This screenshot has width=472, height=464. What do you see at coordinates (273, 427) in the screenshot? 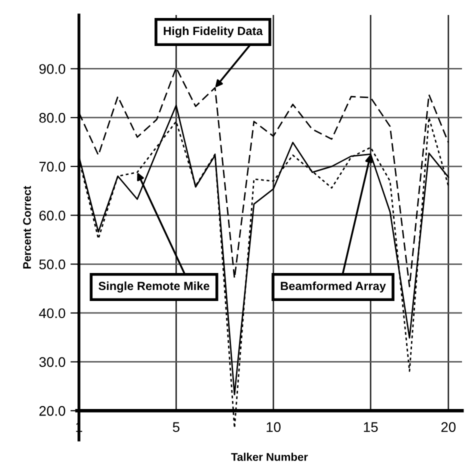
I see `x-tick-label: 10` at bounding box center [273, 427].